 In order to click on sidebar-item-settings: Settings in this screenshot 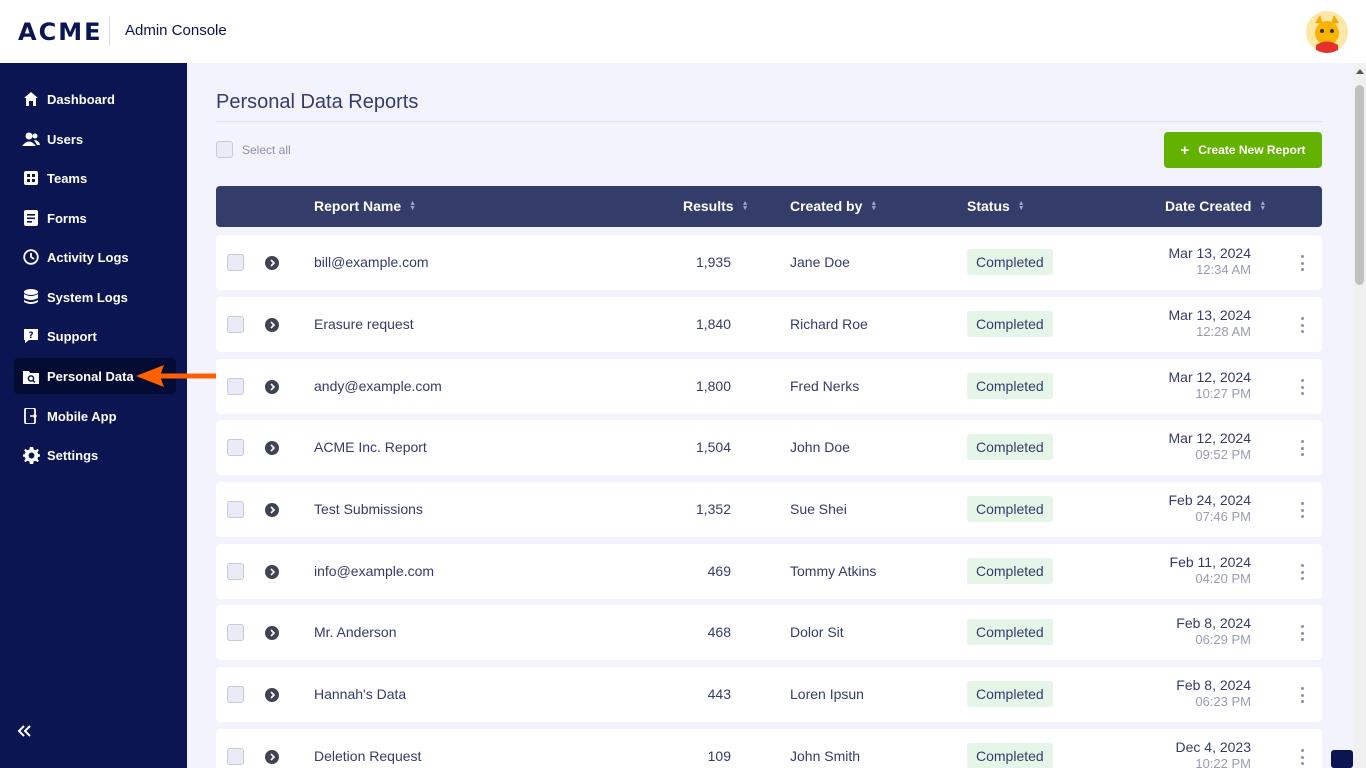, I will do `click(95, 455)`.